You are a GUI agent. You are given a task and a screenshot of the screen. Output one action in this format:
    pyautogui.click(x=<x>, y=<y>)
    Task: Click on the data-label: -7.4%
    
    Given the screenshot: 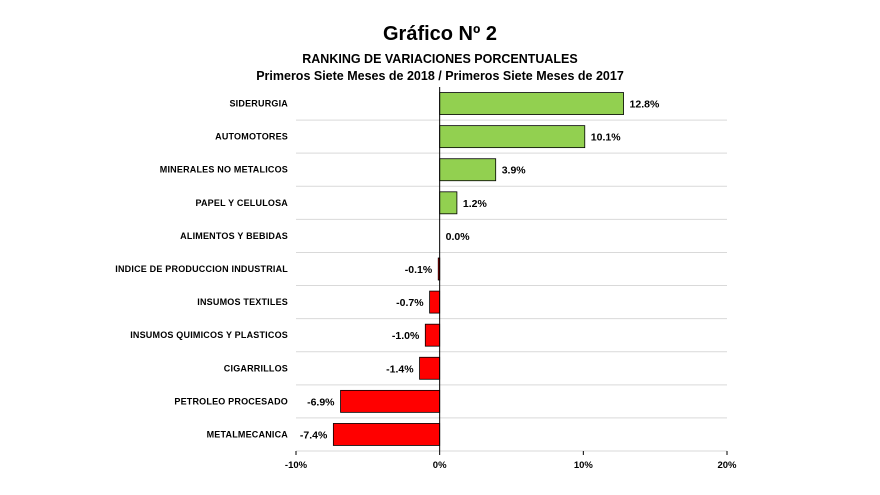 What is the action you would take?
    pyautogui.click(x=314, y=435)
    